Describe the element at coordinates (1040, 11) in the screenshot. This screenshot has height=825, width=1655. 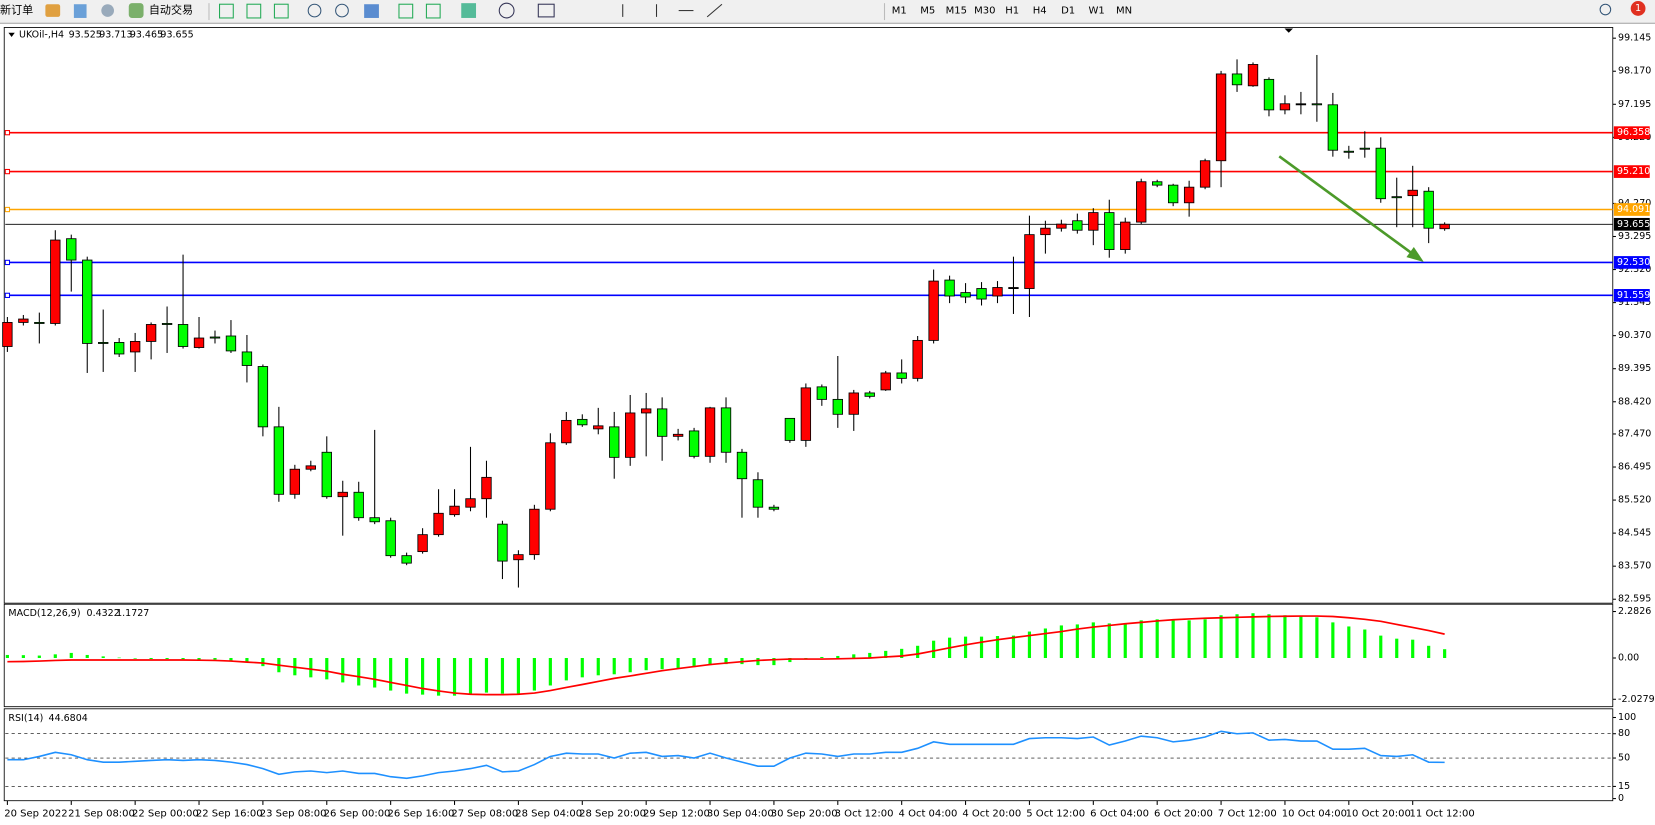
I see `timeframe-button: H4` at that location.